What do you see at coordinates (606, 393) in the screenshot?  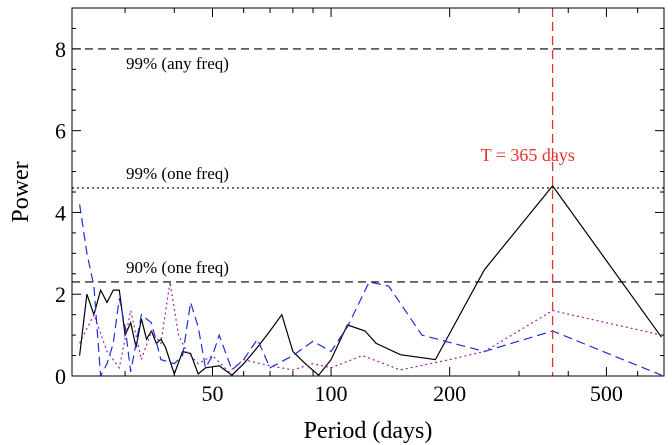 I see `x-tick-label: 500` at bounding box center [606, 393].